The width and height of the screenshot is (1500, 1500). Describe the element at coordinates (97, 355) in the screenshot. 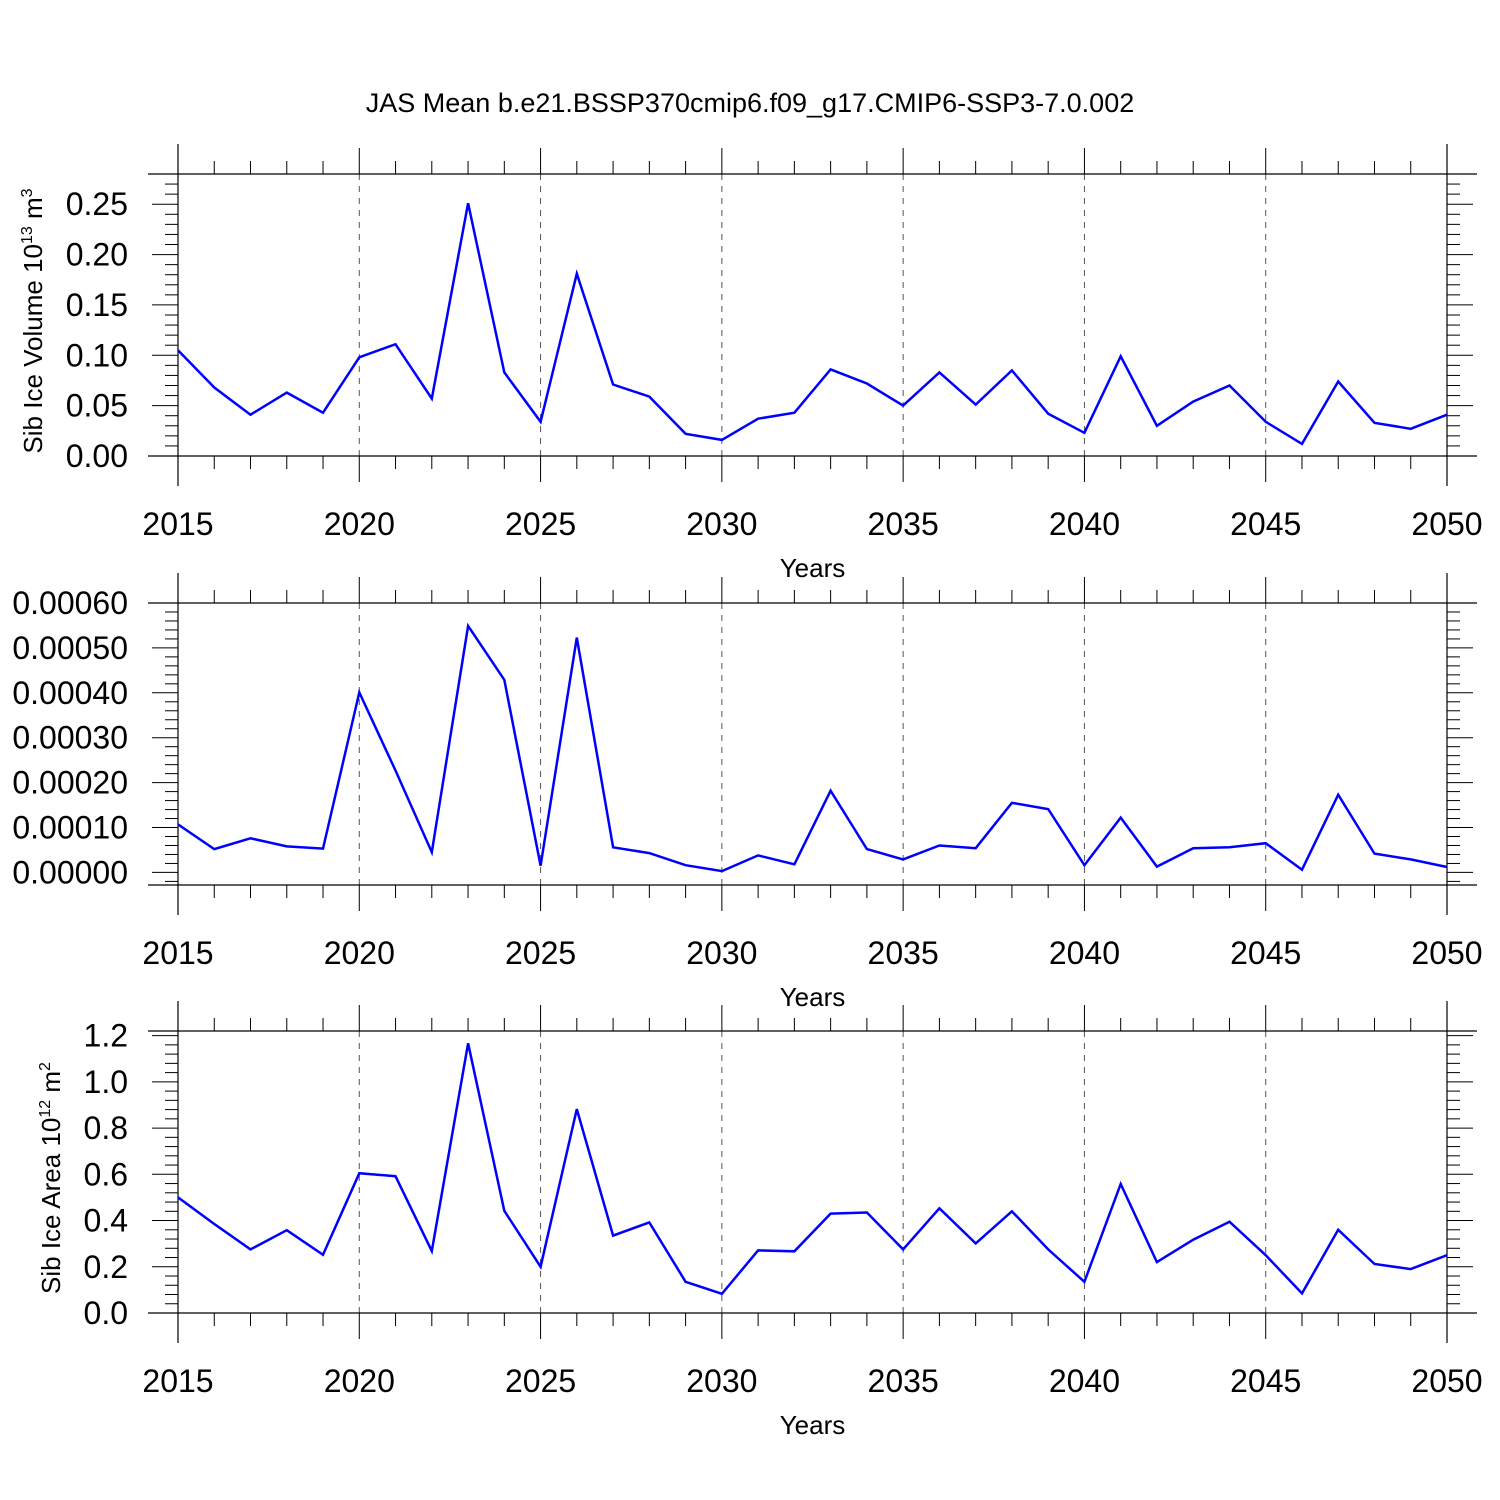

I see `y-tick-label: 0.10` at that location.